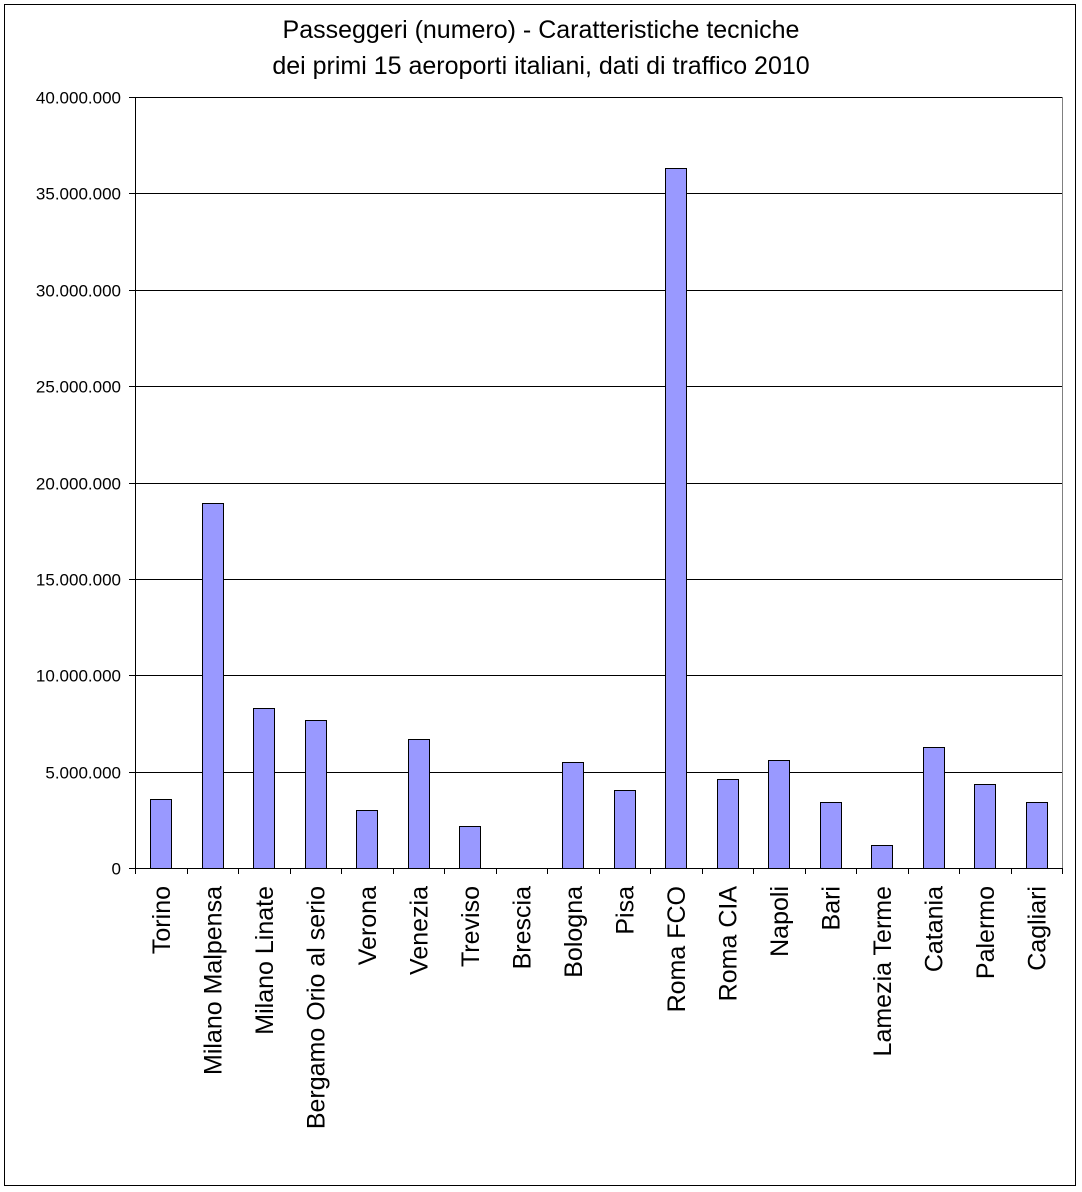  I want to click on x-tick-label: Treviso, so click(471, 926).